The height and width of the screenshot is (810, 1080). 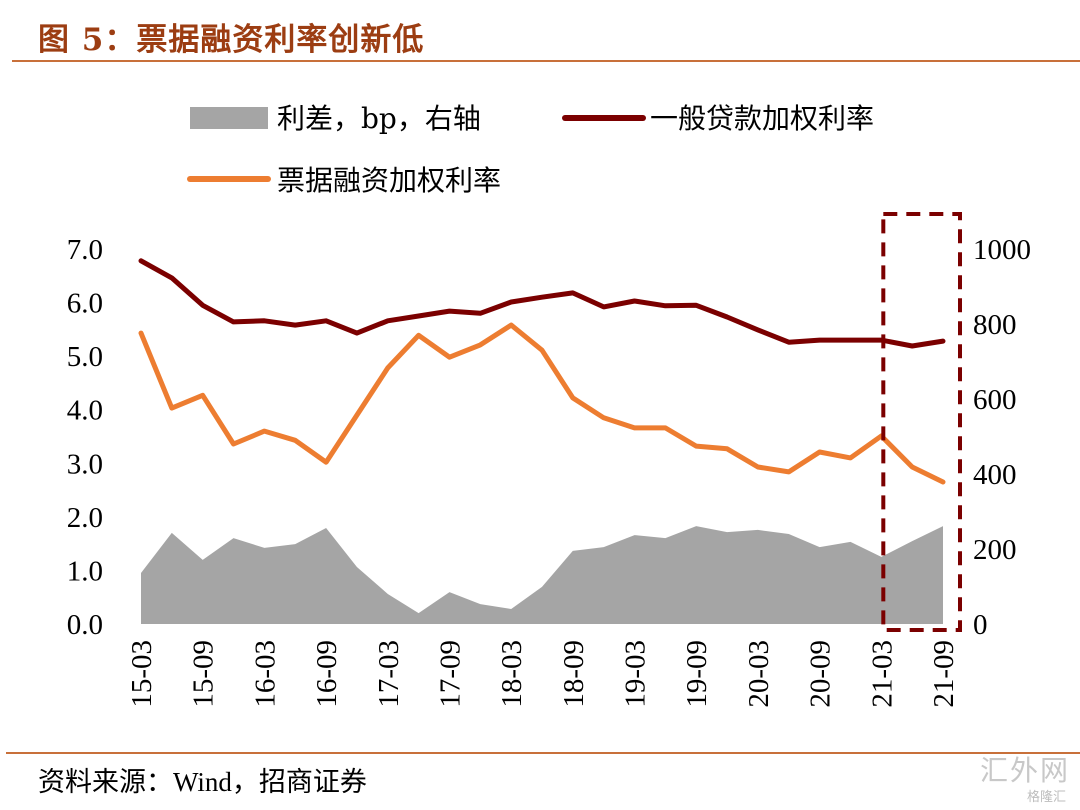 I want to click on y-right-tick-label: 400, so click(x=995, y=475).